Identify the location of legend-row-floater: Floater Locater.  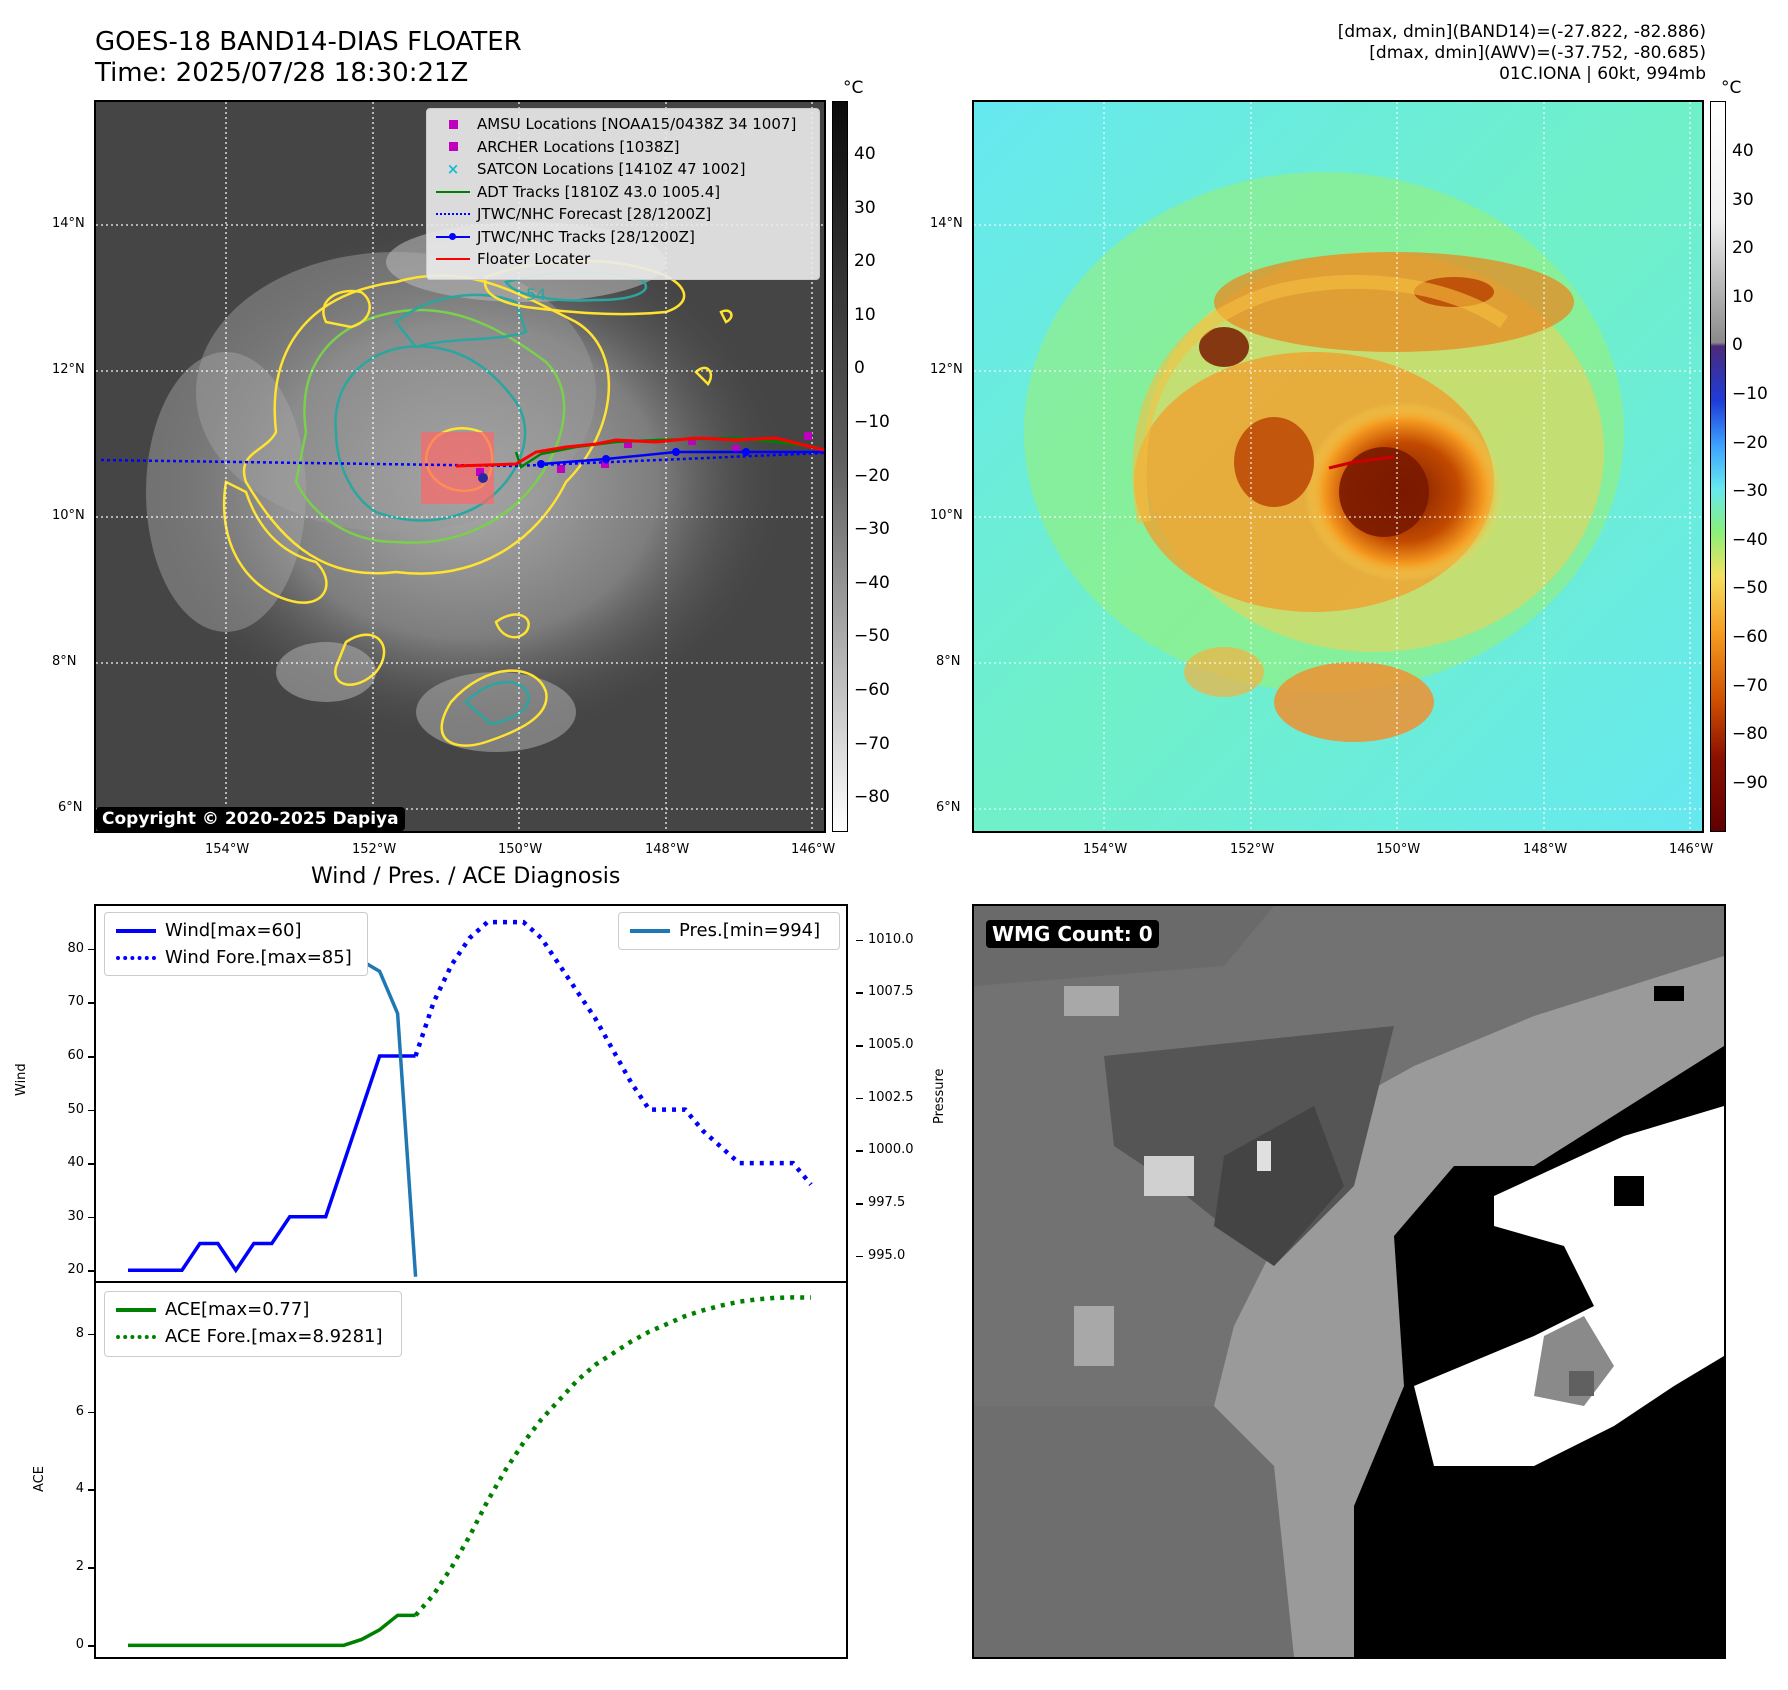
(623, 259).